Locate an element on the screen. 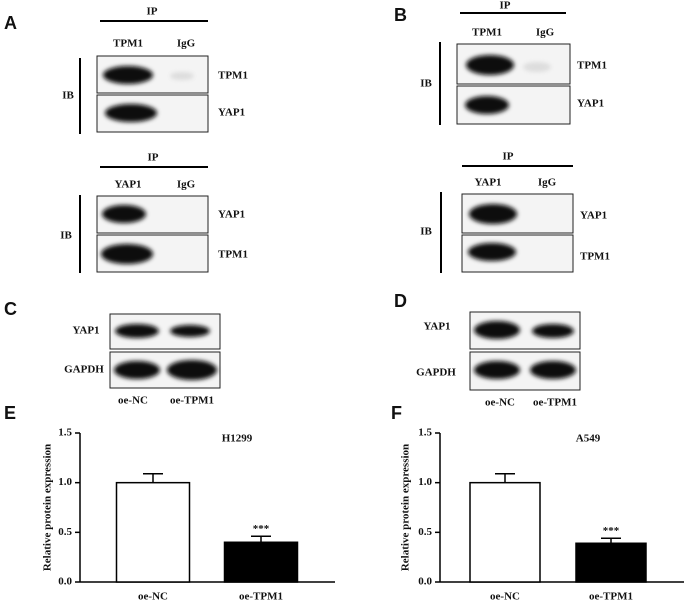 This screenshot has width=685, height=602. panel-letter: E is located at coordinates (10, 413).